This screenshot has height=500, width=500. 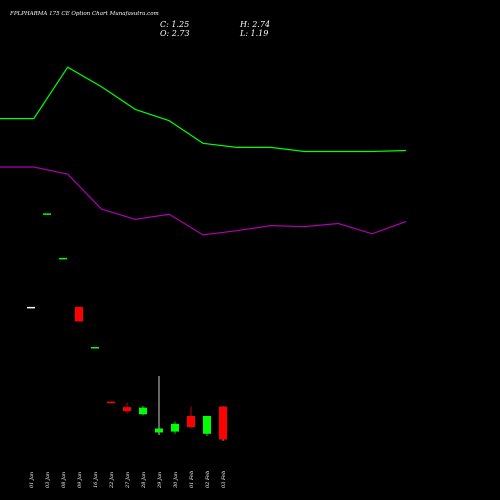 I want to click on x-tick-label: 01 Jan, so click(x=32, y=480).